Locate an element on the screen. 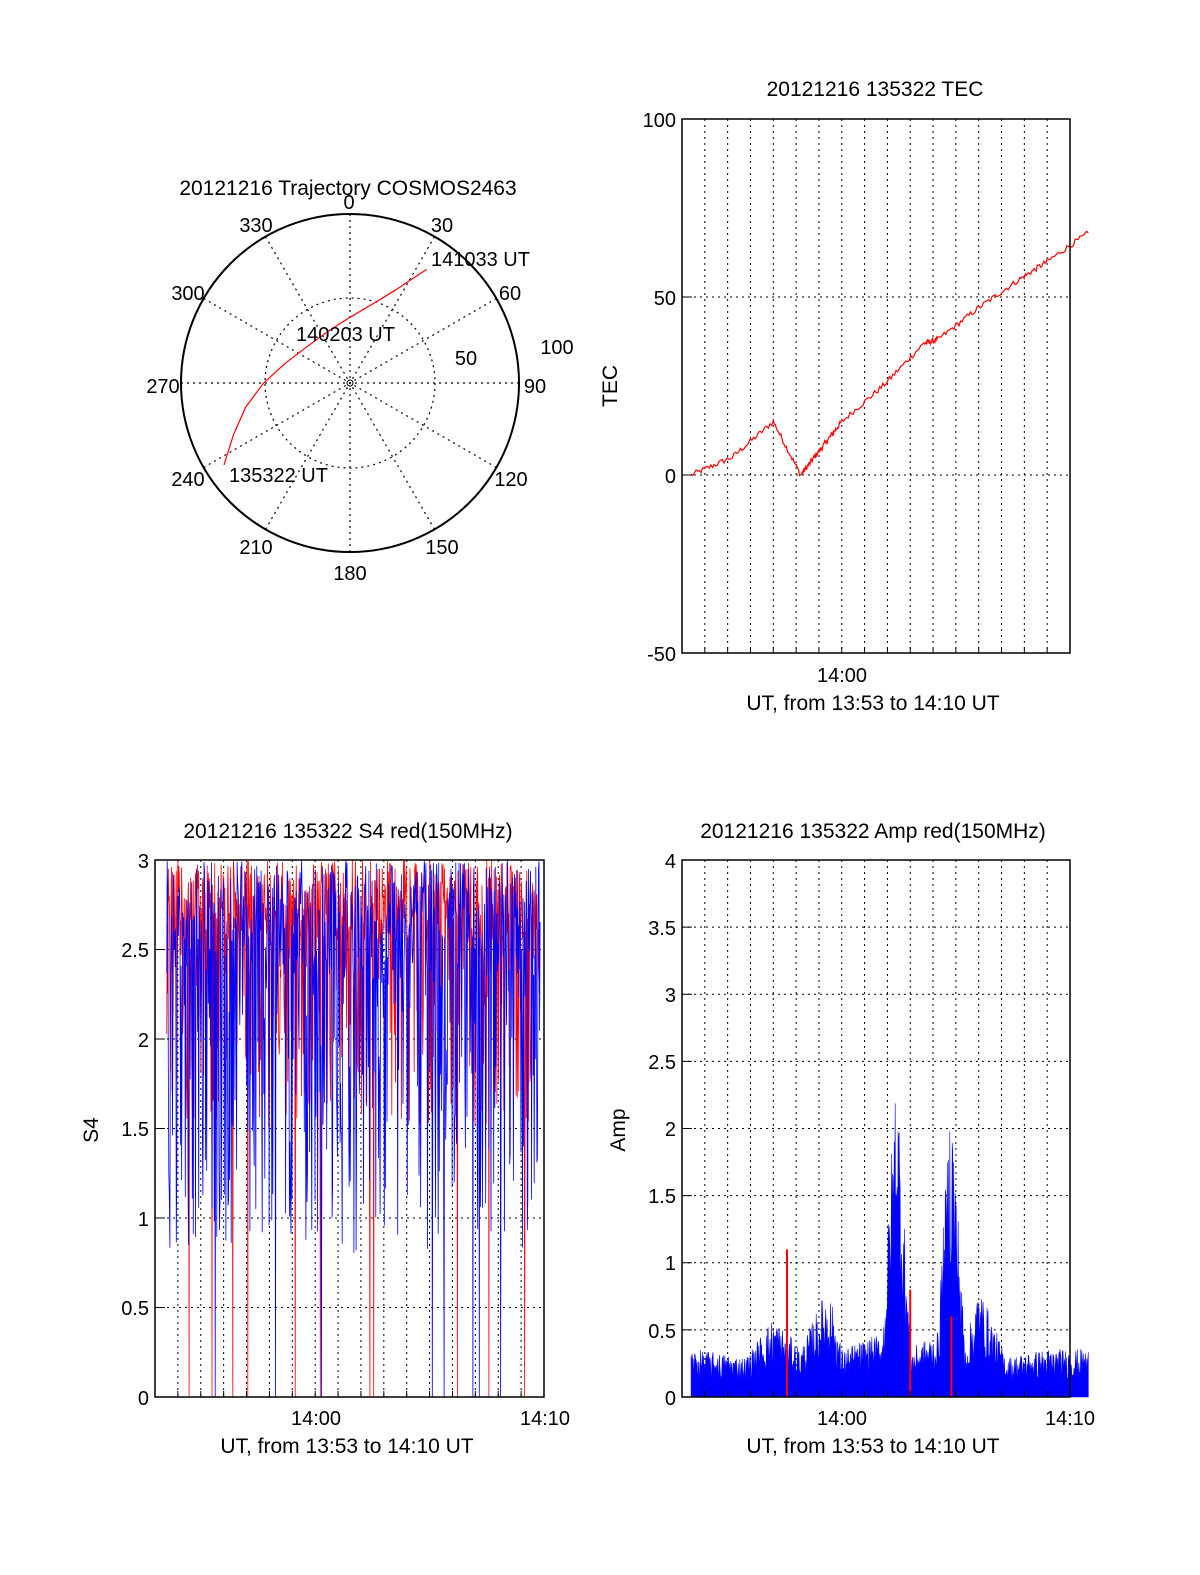 The height and width of the screenshot is (1575, 1200). angle-label-60: 60 is located at coordinates (510, 294).